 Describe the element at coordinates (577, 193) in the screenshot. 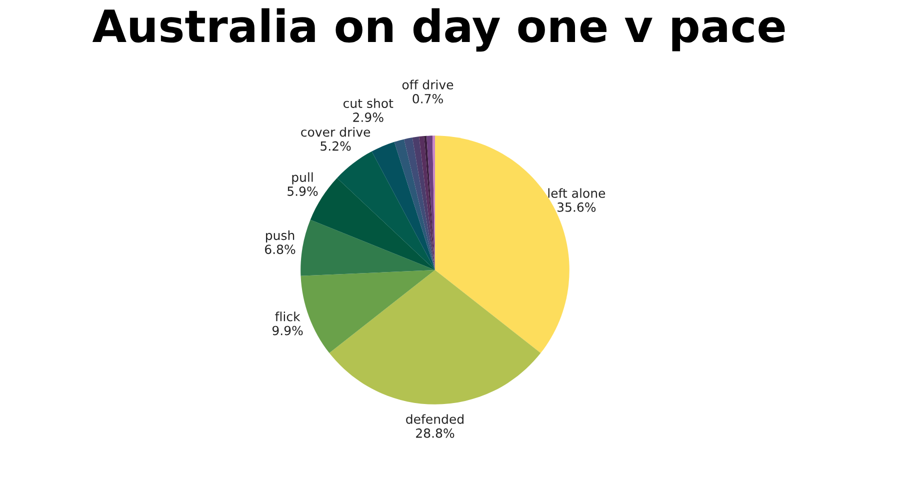

I see `slice-label: left alone` at that location.